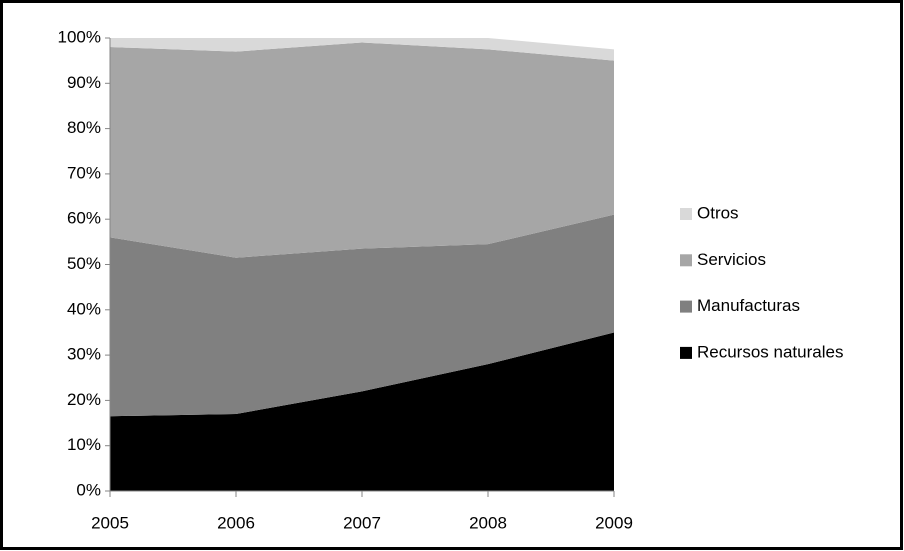 Image resolution: width=904 pixels, height=551 pixels. Describe the element at coordinates (84, 82) in the screenshot. I see `y-tick-label: 90%` at that location.